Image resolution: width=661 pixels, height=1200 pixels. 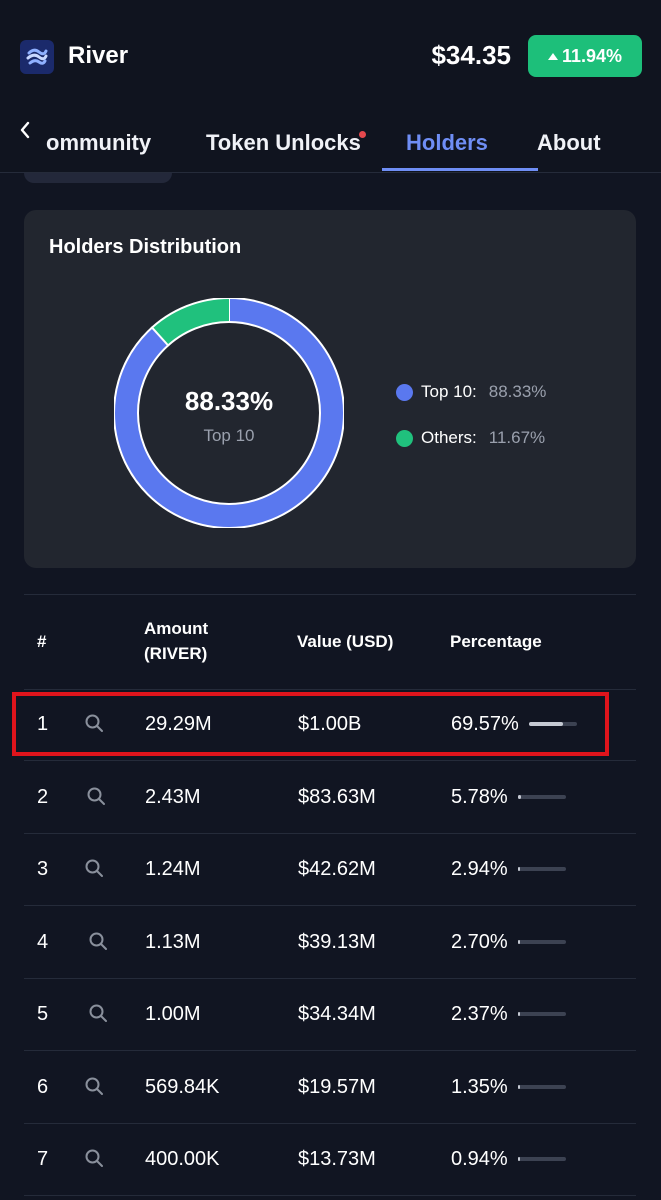 I want to click on row-percentage: 5.78%, so click(x=479, y=796).